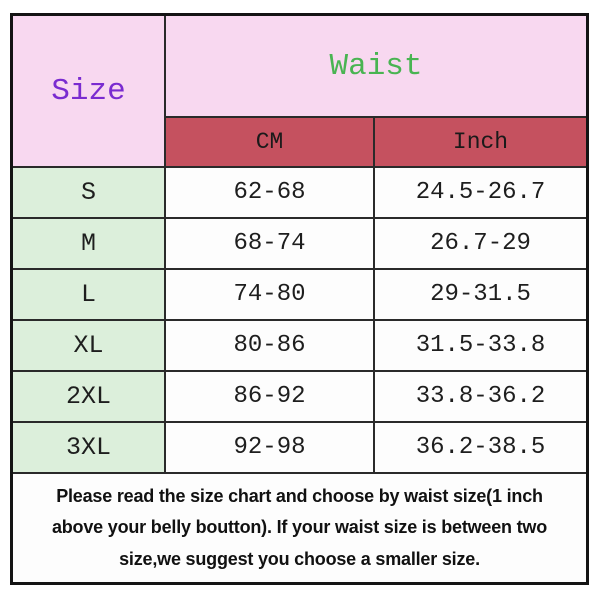 Image resolution: width=600 pixels, height=600 pixels. Describe the element at coordinates (376, 66) in the screenshot. I see `waist-group-header: Waist` at that location.